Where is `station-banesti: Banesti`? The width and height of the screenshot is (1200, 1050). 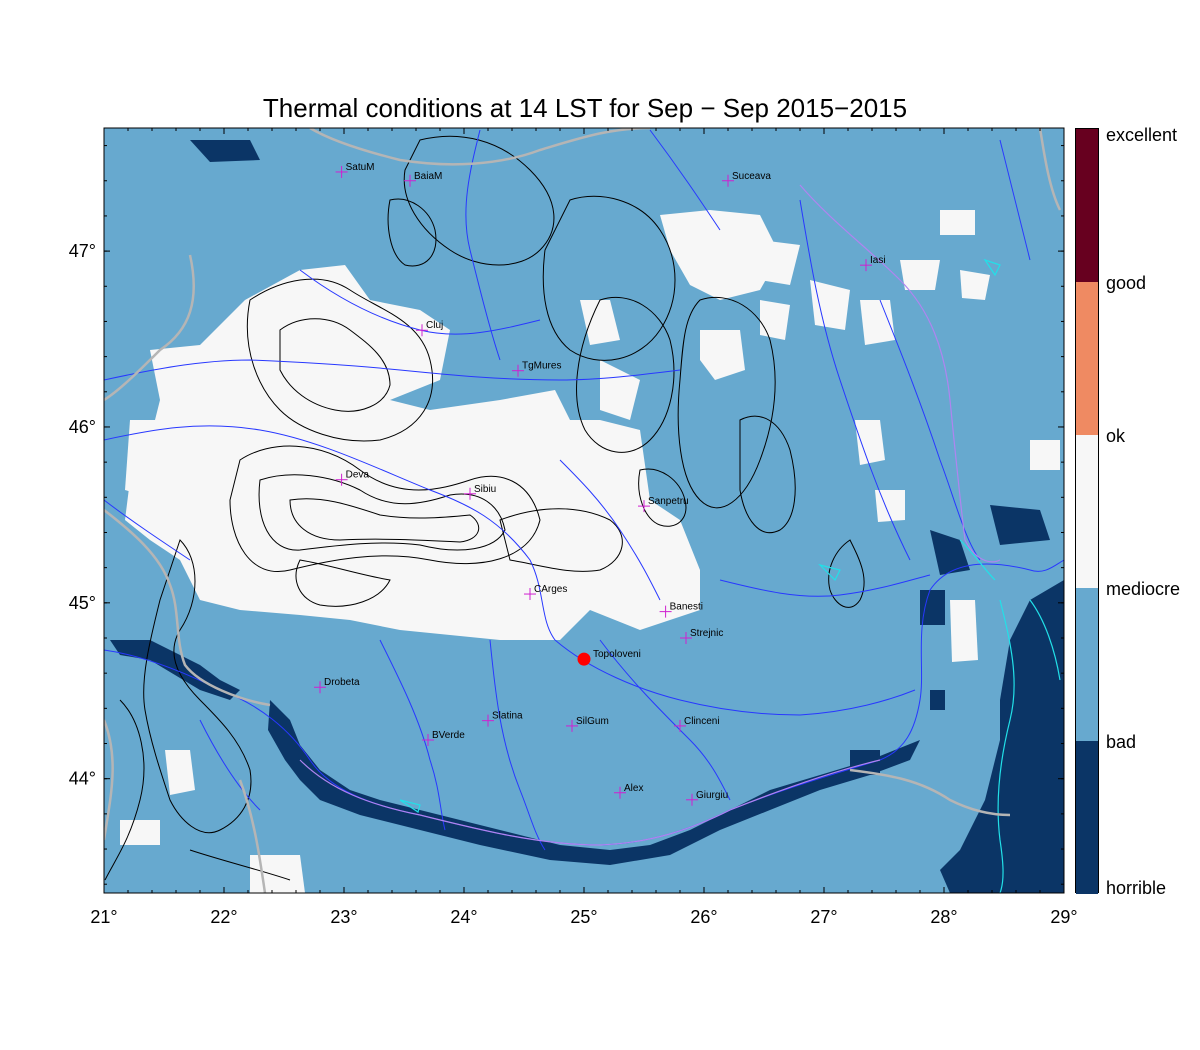
station-banesti: Banesti is located at coordinates (681, 610).